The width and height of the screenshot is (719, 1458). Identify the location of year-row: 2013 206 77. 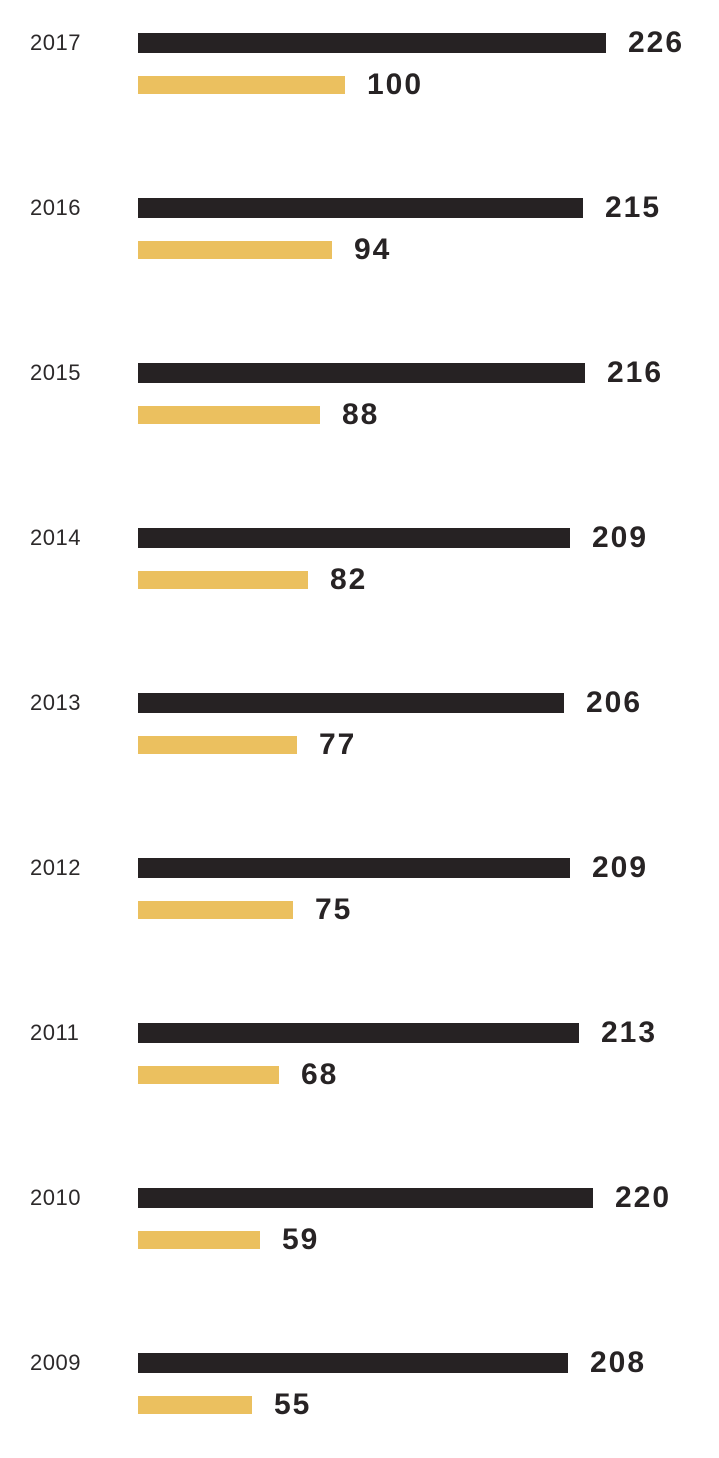
(359, 773).